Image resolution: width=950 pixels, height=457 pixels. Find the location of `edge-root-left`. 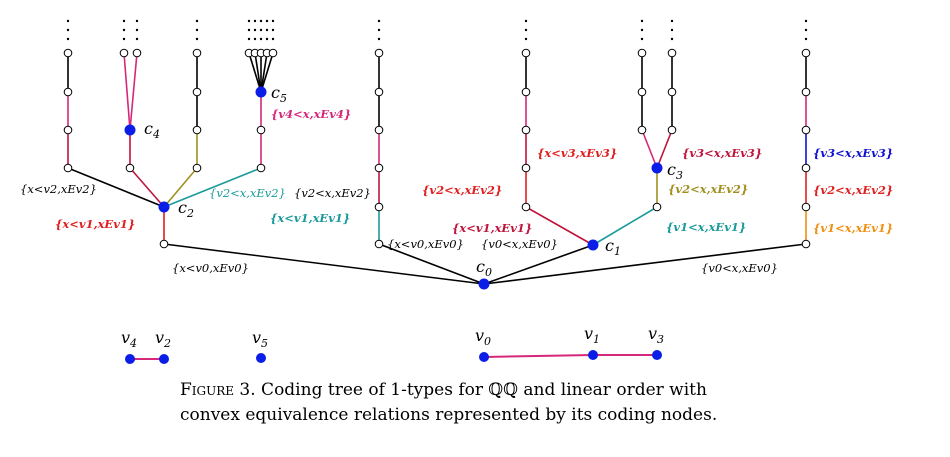

edge-root-left is located at coordinates (324, 264).